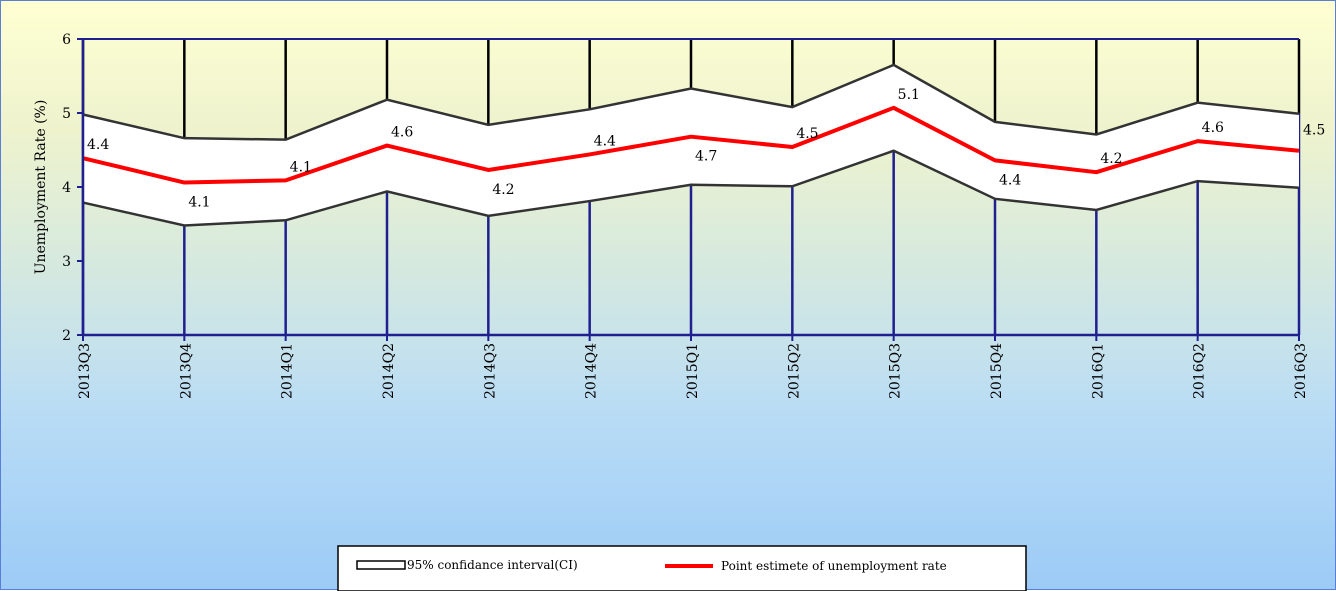  I want to click on y-tick-labels: 2 3 4 5 6, so click(66, 188).